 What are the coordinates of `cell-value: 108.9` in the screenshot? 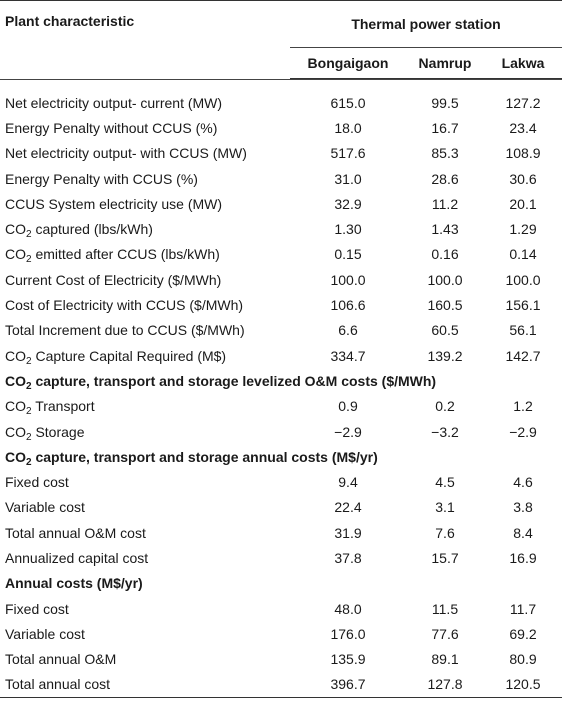 It's located at (523, 153).